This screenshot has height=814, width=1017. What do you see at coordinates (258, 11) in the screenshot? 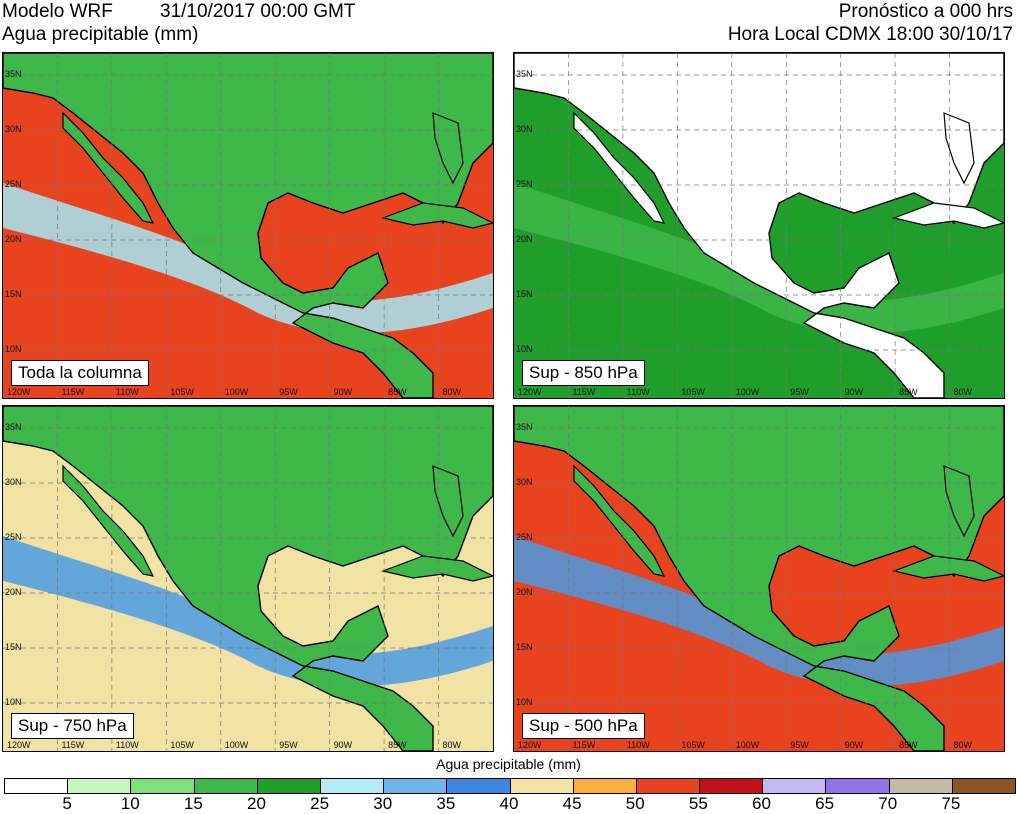
I see `run-datetime: 31/10/2017 00:00 GMT` at bounding box center [258, 11].